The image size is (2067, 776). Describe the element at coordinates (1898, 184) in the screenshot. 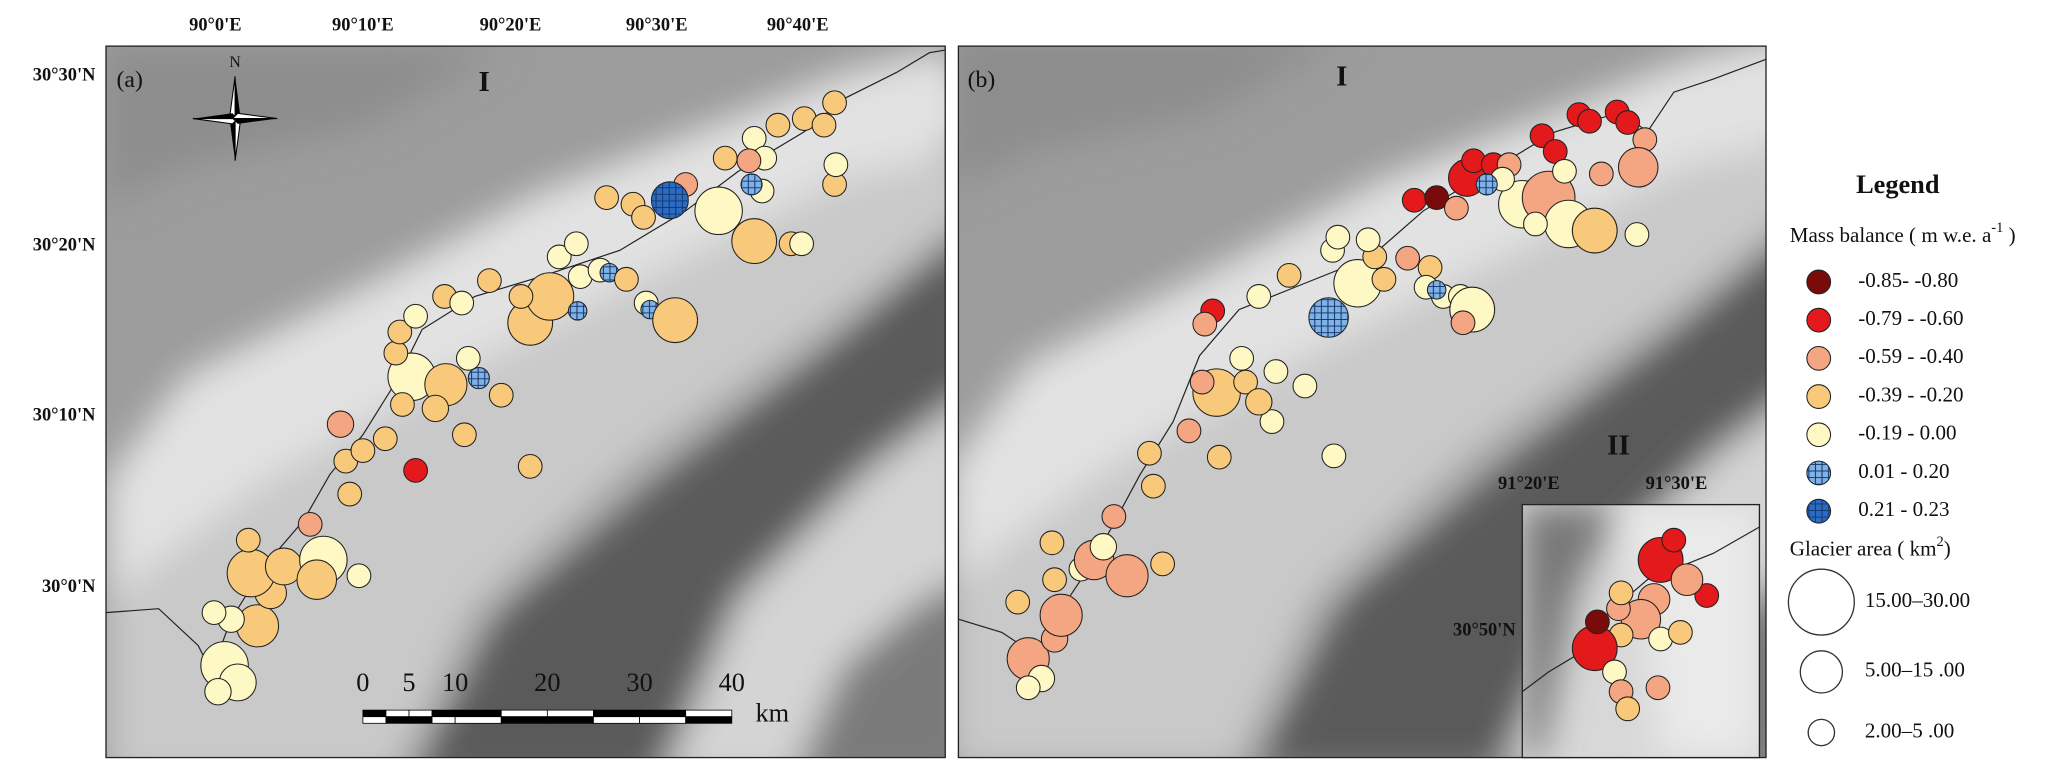

I see `legend-title: Legend` at that location.